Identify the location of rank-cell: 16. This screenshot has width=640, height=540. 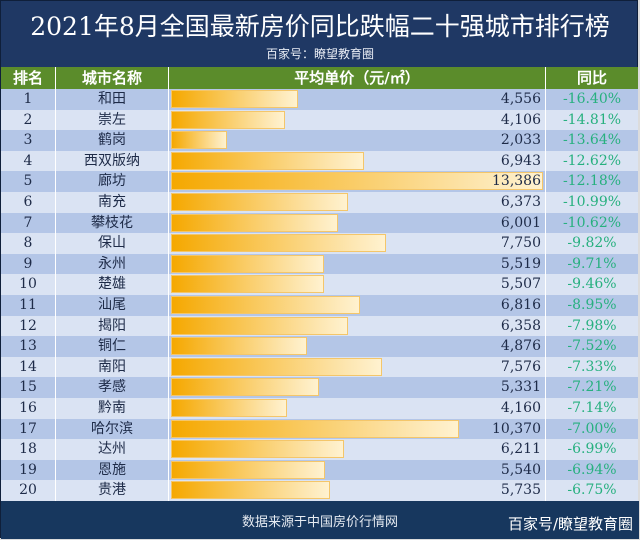
(28, 408).